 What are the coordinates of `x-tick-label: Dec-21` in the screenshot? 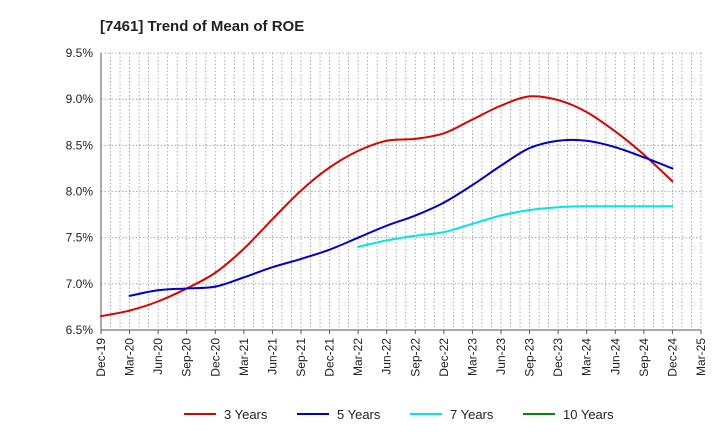 It's located at (330, 357).